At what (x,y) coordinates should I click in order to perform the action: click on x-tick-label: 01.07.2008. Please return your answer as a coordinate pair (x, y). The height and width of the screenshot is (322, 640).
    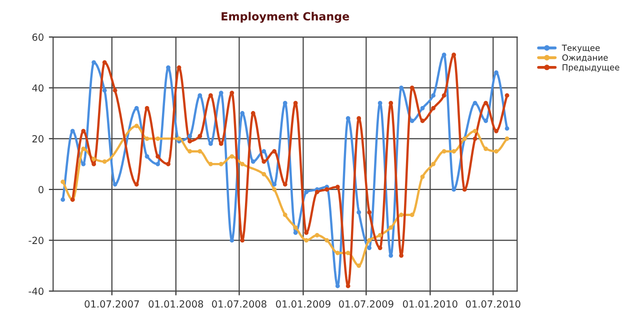
    Looking at the image, I should click on (239, 304).